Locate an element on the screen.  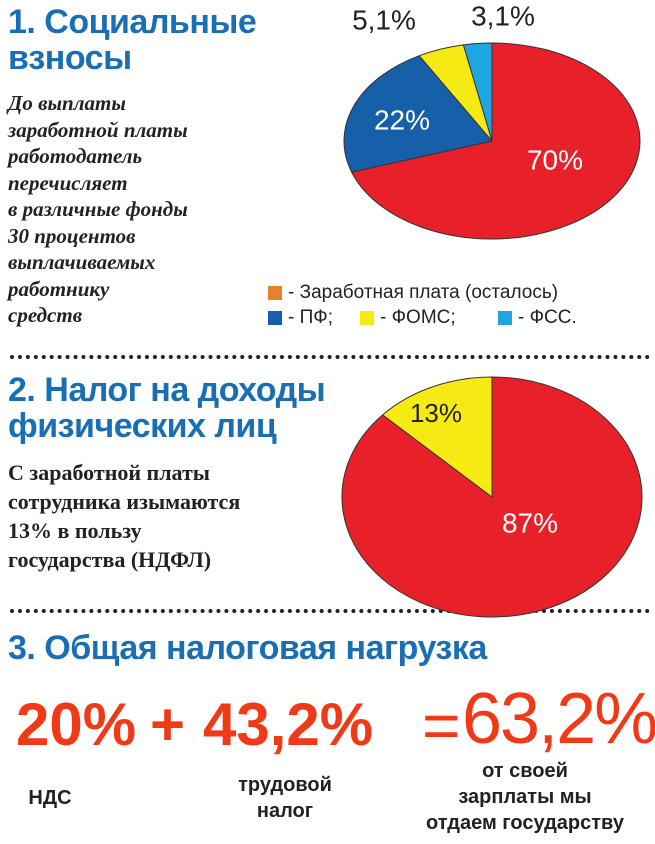
legend-label: - ФОМС; is located at coordinates (418, 317).